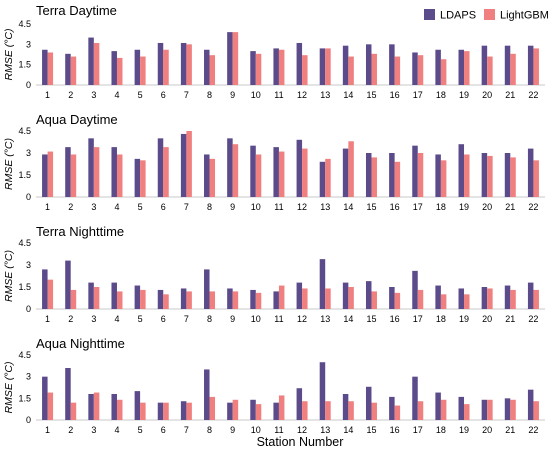  What do you see at coordinates (9, 164) in the screenshot?
I see `y-axis-title: RMSE (°C)` at bounding box center [9, 164].